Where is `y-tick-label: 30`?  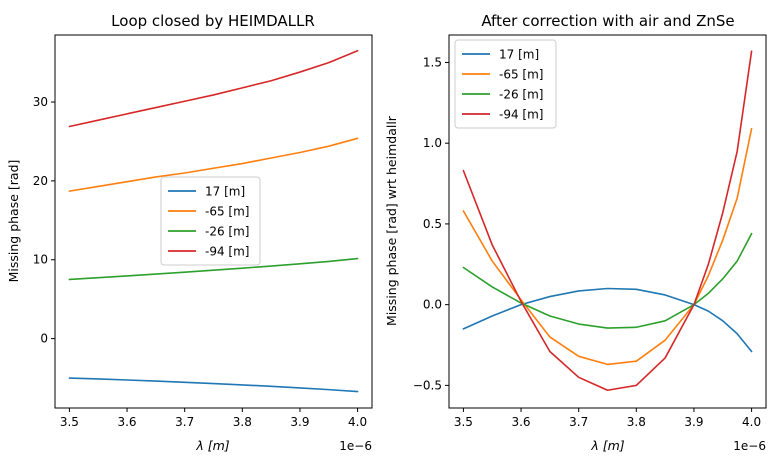
y-tick-label: 30 is located at coordinates (40, 102).